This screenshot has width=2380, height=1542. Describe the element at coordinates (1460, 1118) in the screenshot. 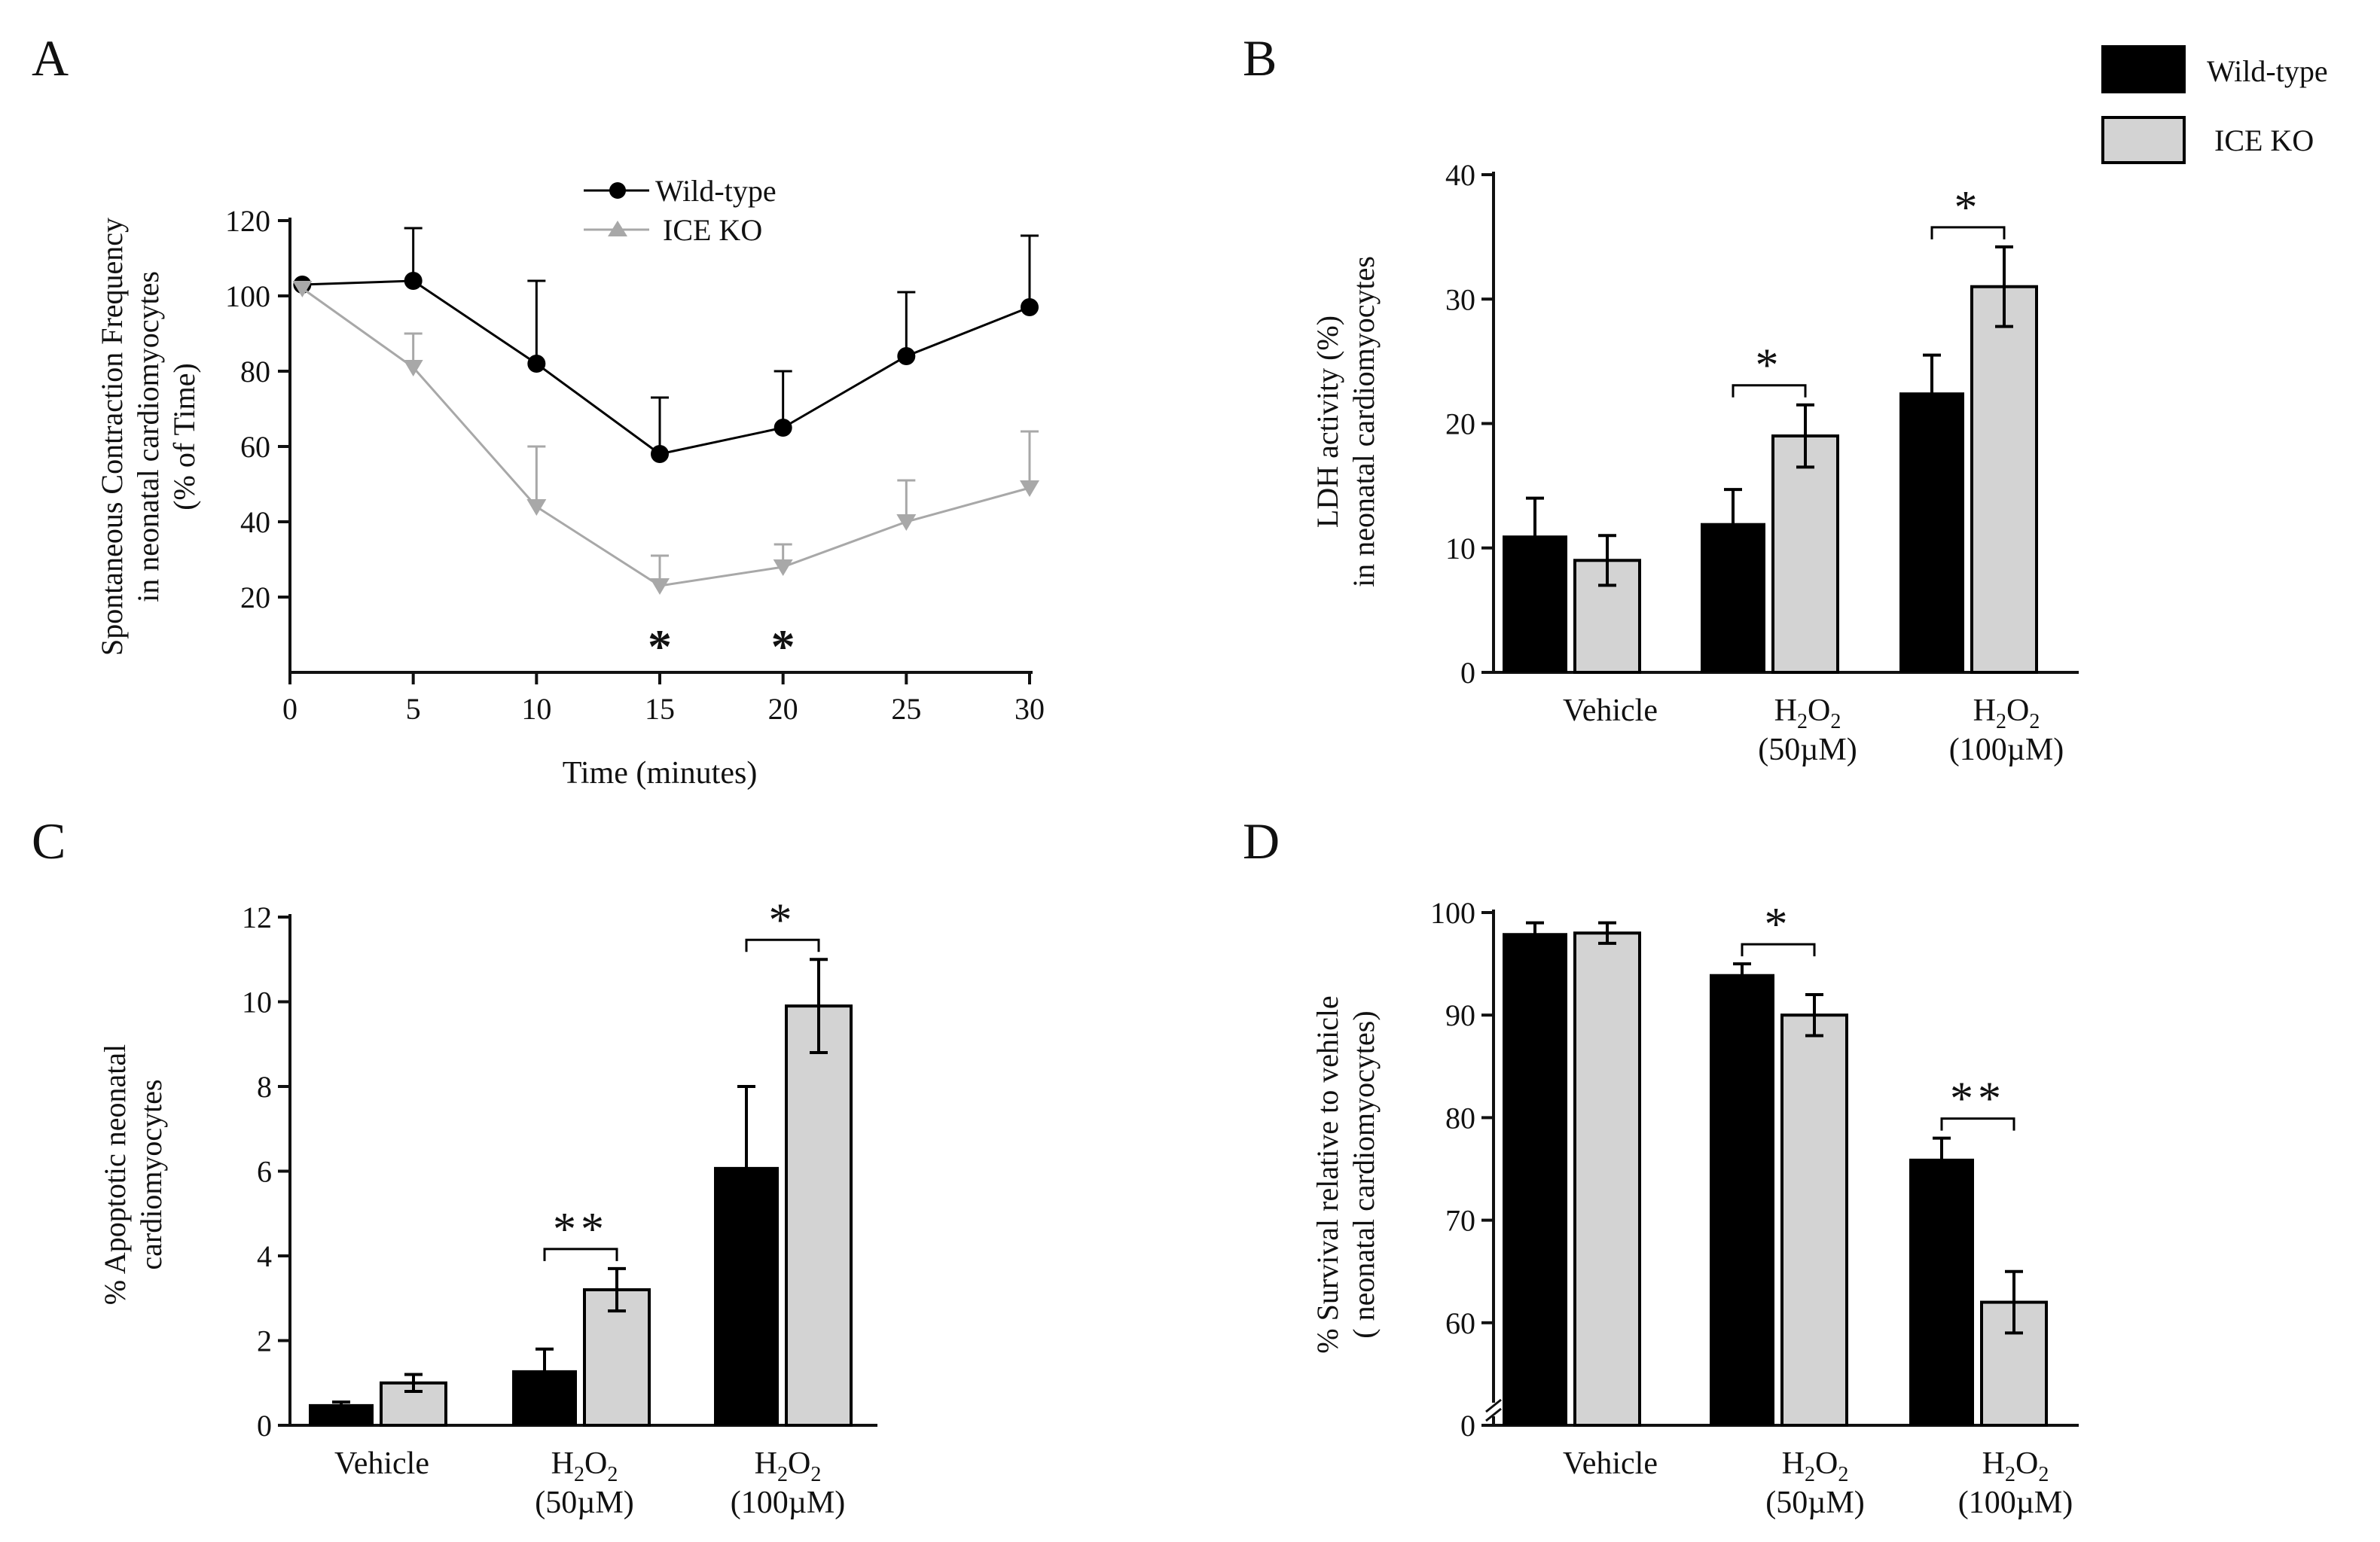

I see `y-tick-label: 80` at that location.